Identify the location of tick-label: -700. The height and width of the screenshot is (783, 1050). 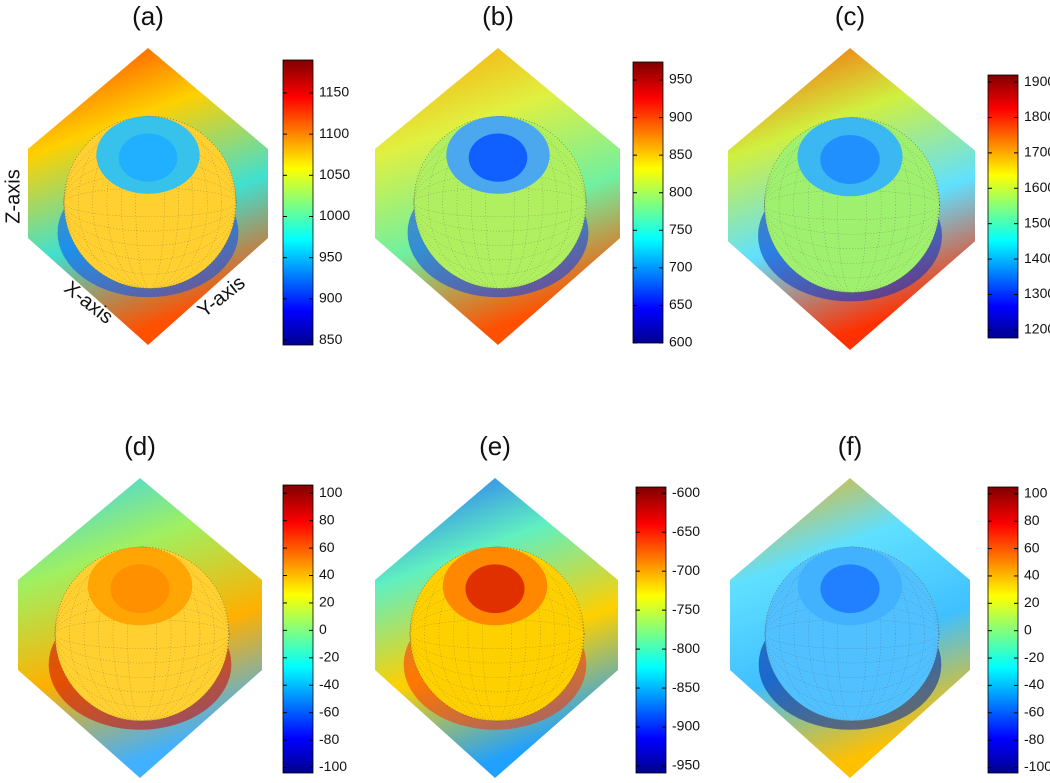
(686, 570).